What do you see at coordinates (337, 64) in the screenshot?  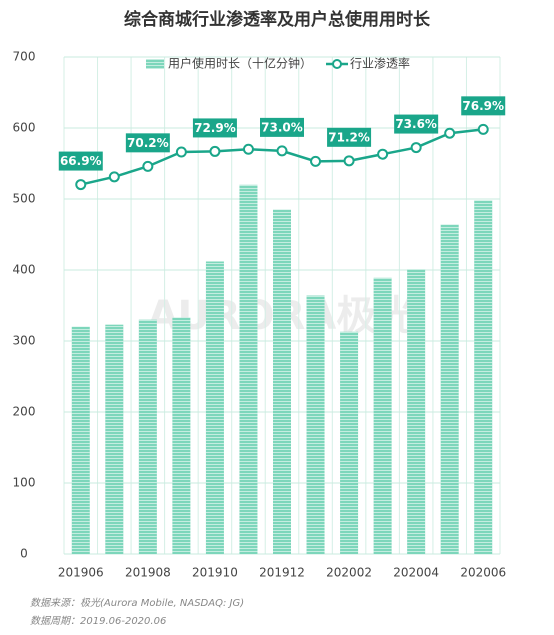 I see `legend-swatch-point` at bounding box center [337, 64].